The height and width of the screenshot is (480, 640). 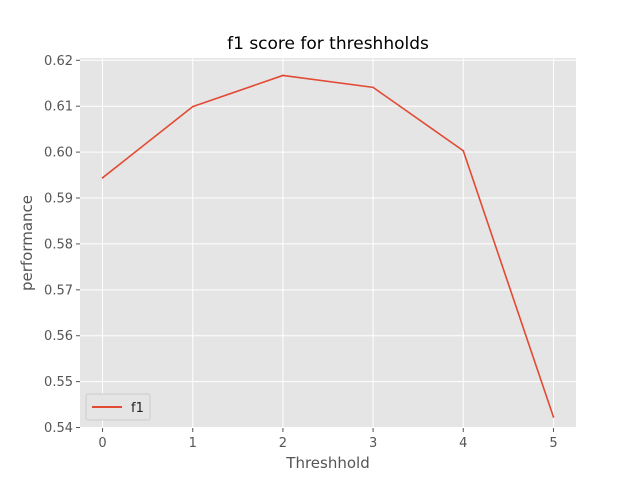 What do you see at coordinates (58, 244) in the screenshot?
I see `y-tick-label: 0.58` at bounding box center [58, 244].